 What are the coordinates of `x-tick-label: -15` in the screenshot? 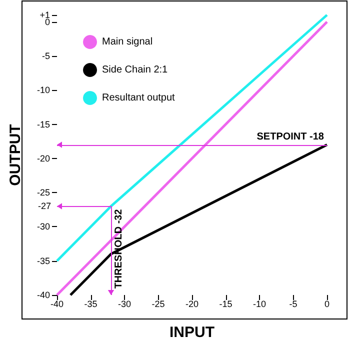 It's located at (225, 304).